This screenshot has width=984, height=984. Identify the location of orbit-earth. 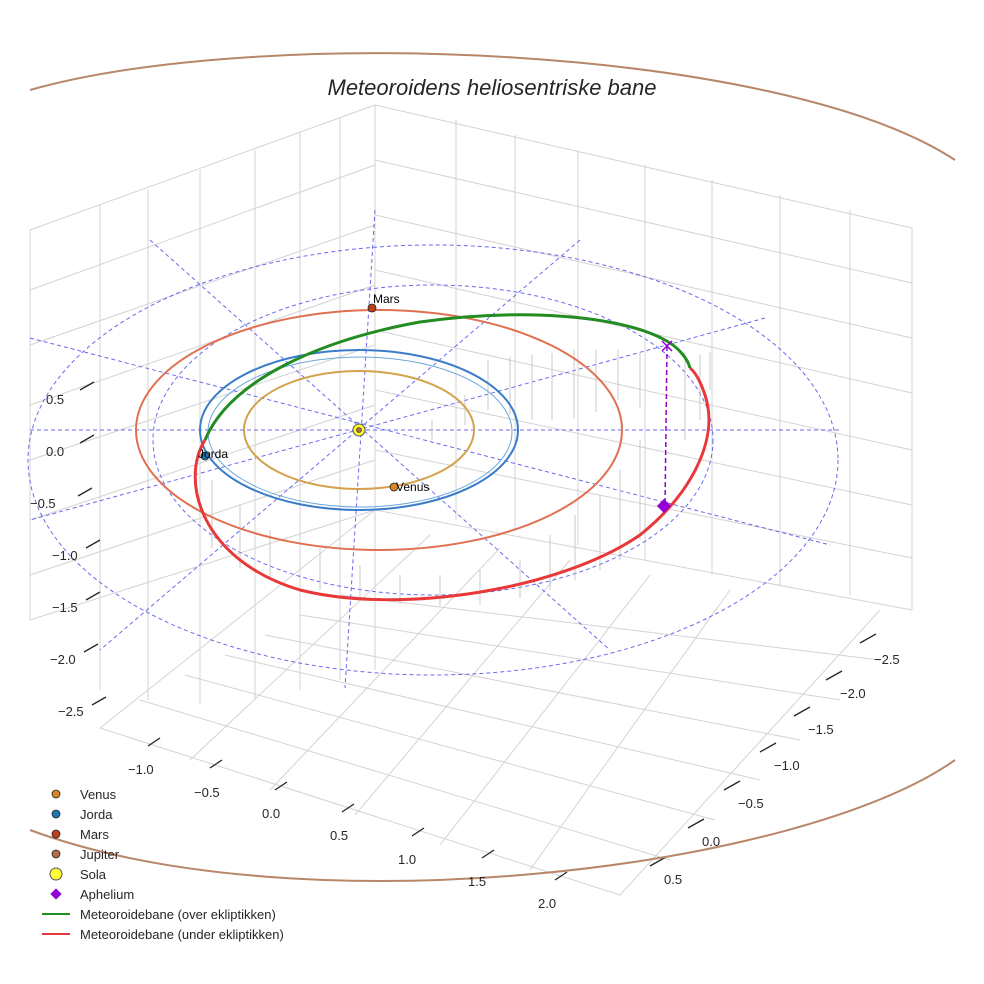
(359, 430).